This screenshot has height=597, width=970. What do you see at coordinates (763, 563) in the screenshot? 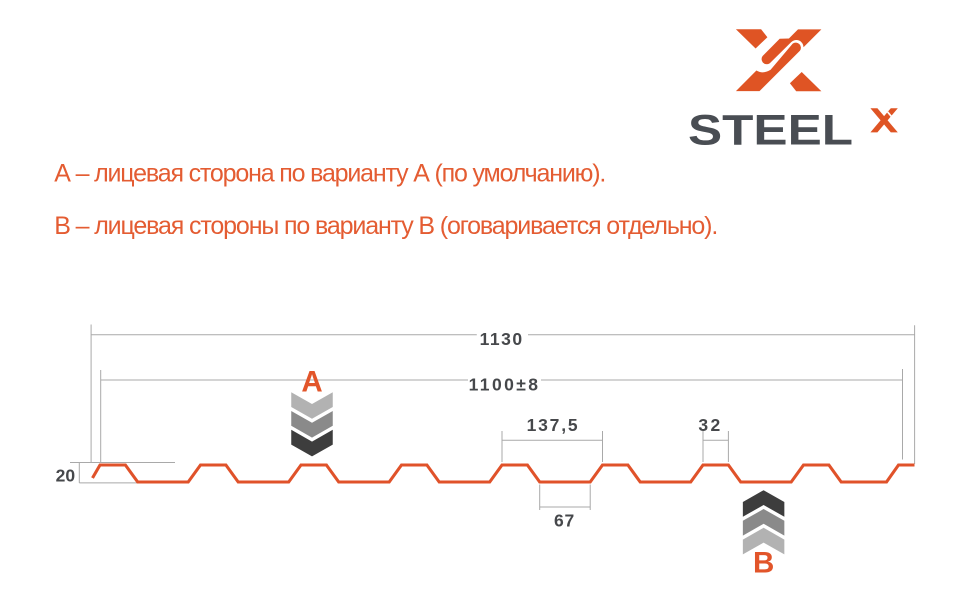
I see `svg-text: B` at bounding box center [763, 563].